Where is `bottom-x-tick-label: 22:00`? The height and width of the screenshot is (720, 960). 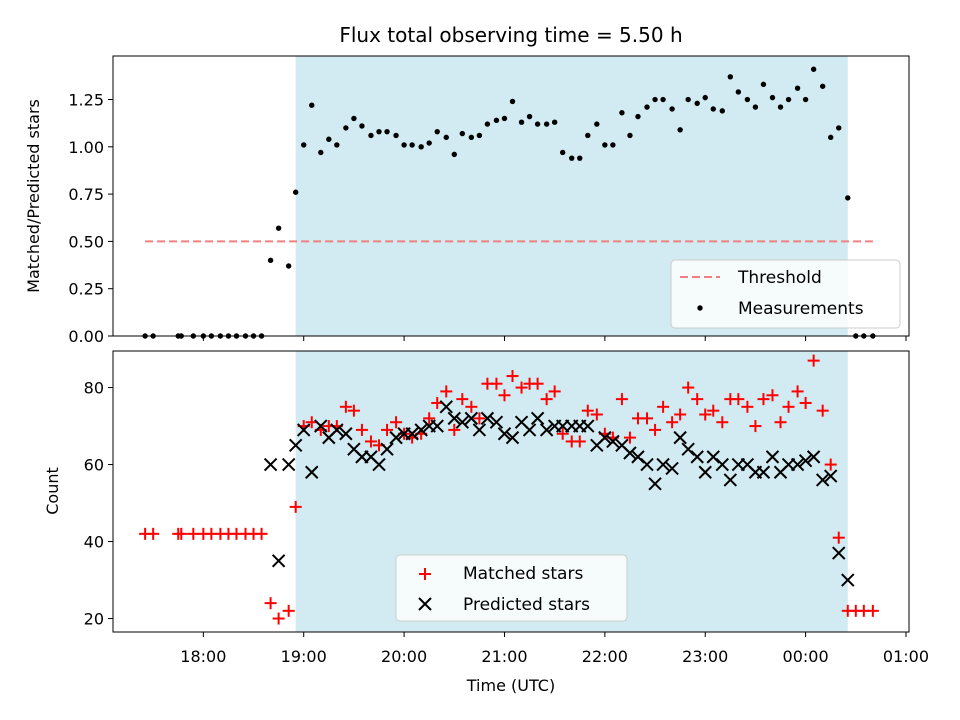
bottom-x-tick-label: 22:00 is located at coordinates (605, 656).